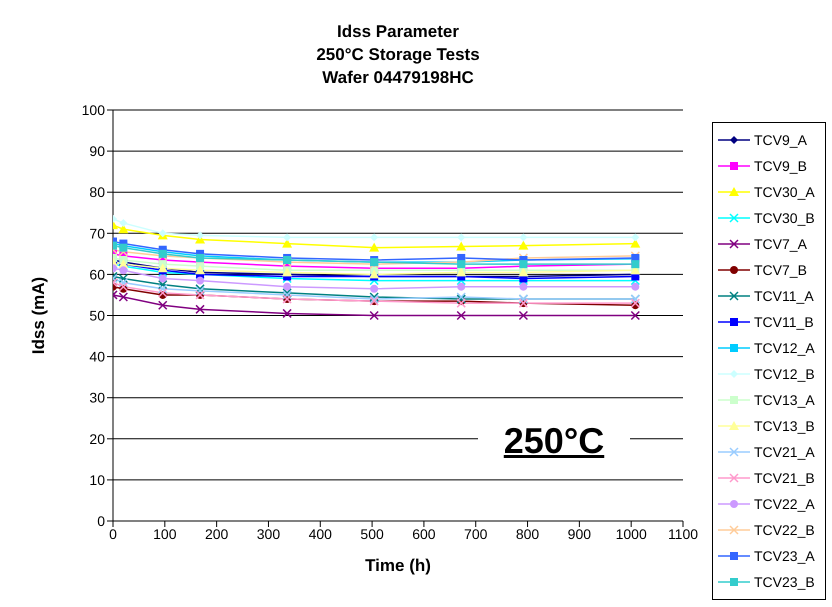  Describe the element at coordinates (780, 166) in the screenshot. I see `legend-label: TCV9_B` at that location.